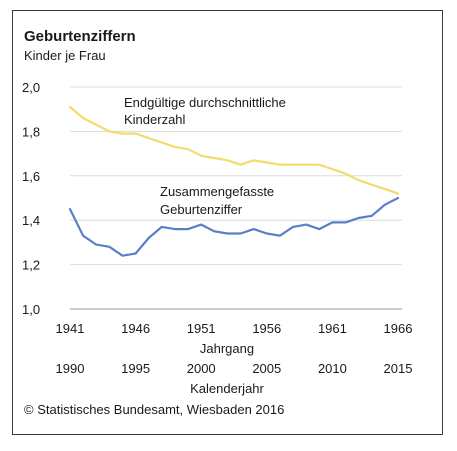 The height and width of the screenshot is (451, 457). I want to click on annotation-zusammengefasste-line1: Zusammengefasste, so click(217, 191).